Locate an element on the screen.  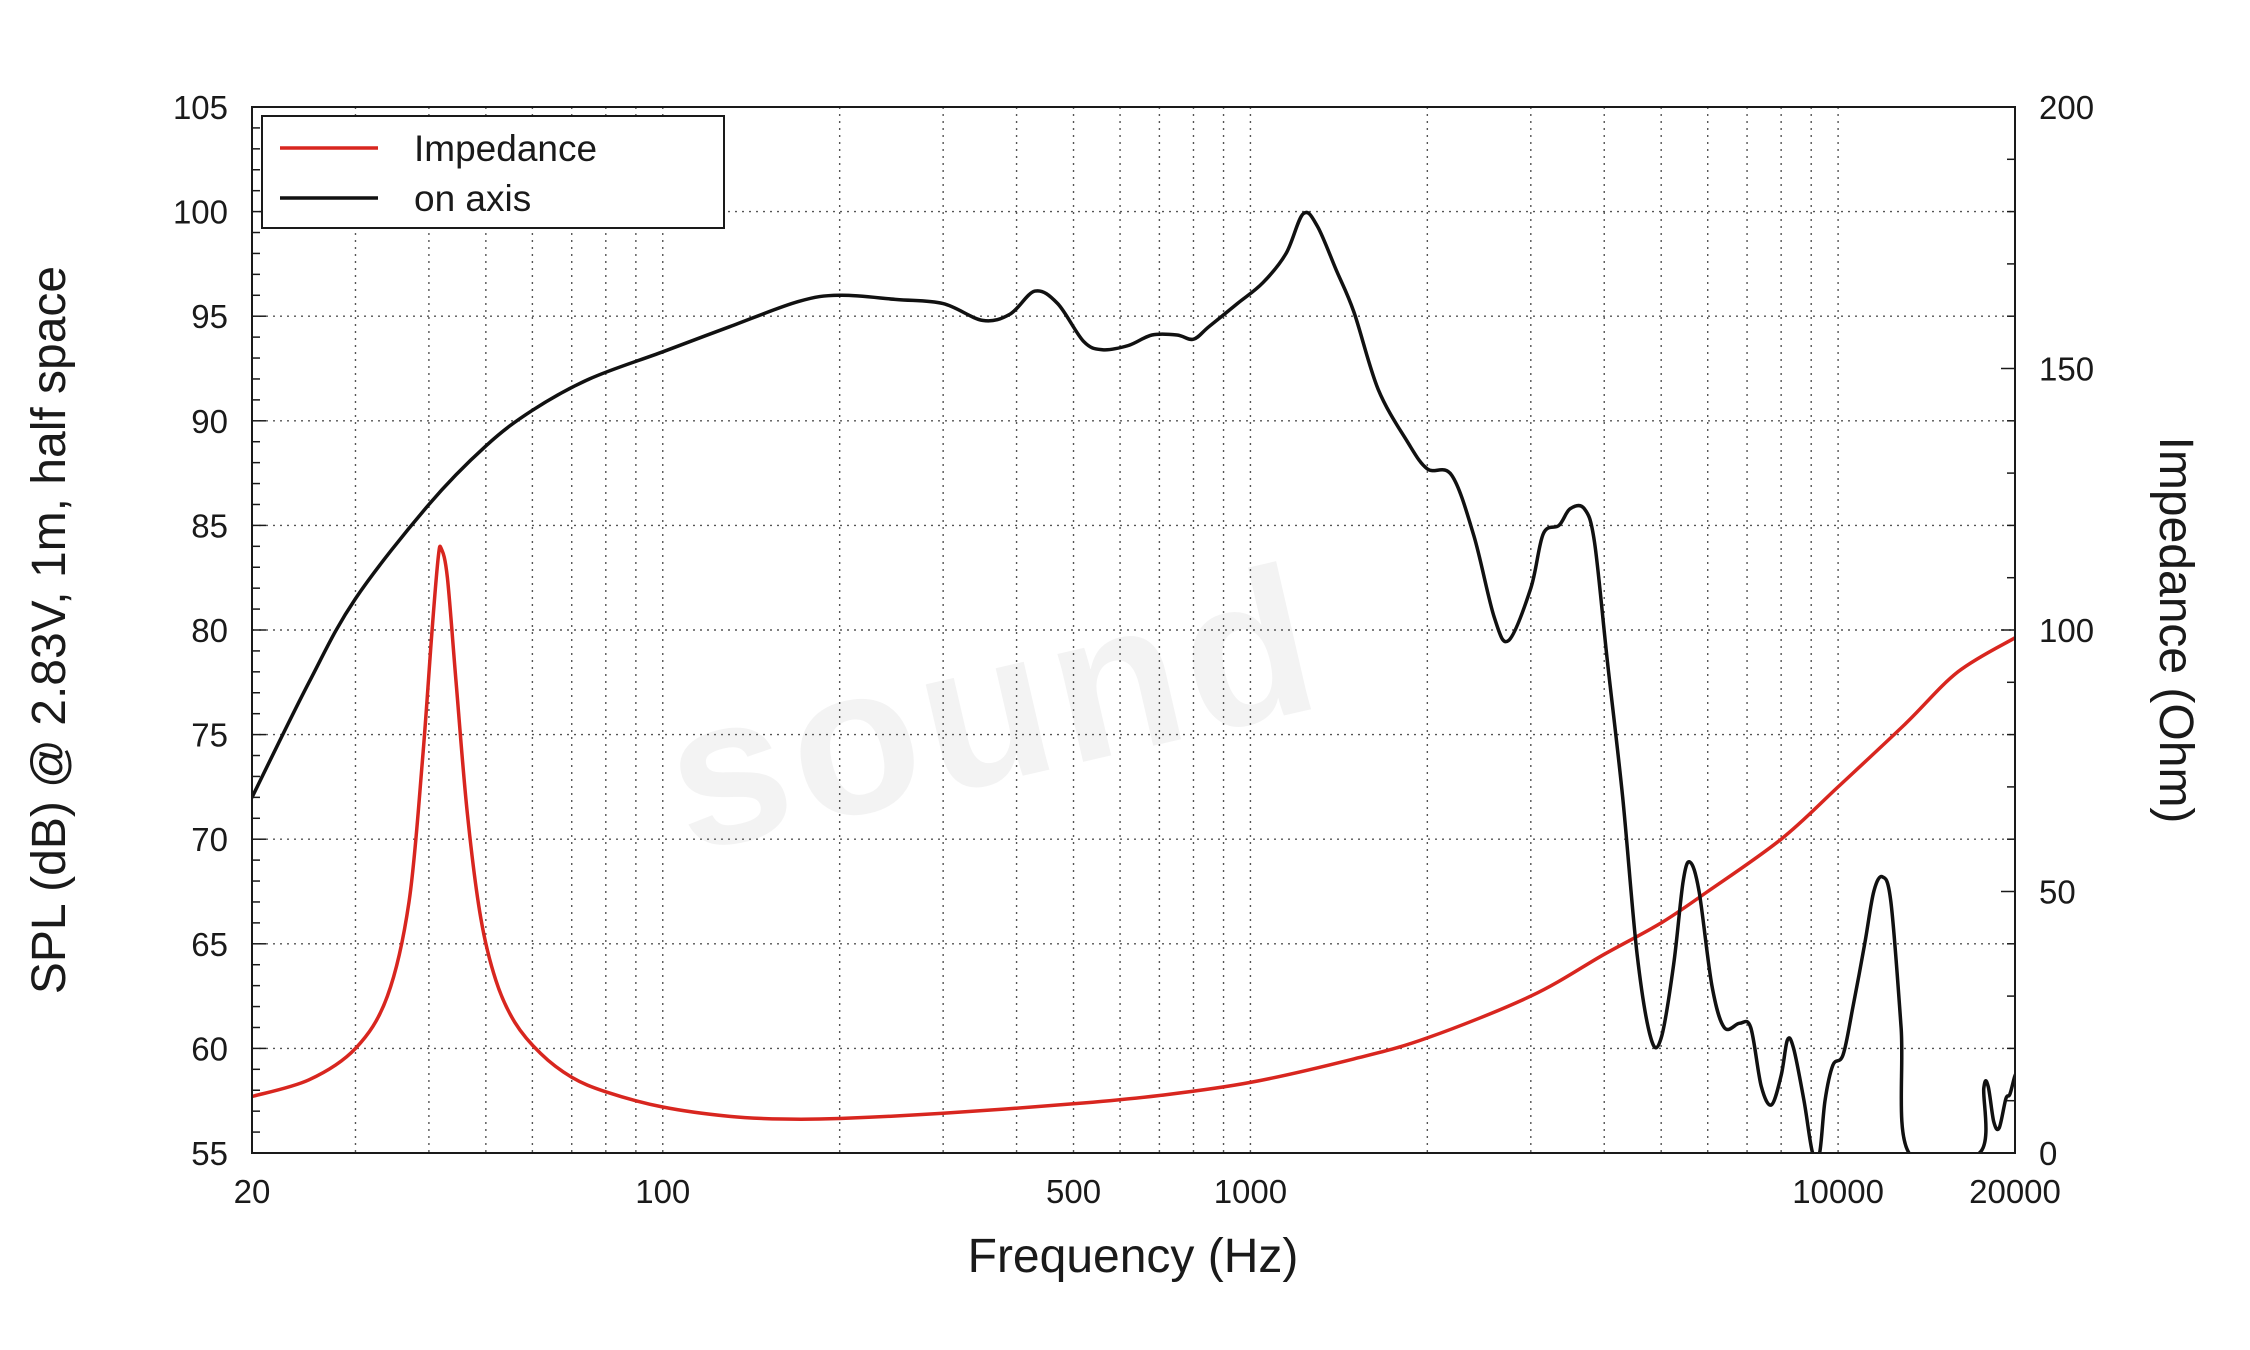
y2-tick-label: 50 is located at coordinates (2057, 892).